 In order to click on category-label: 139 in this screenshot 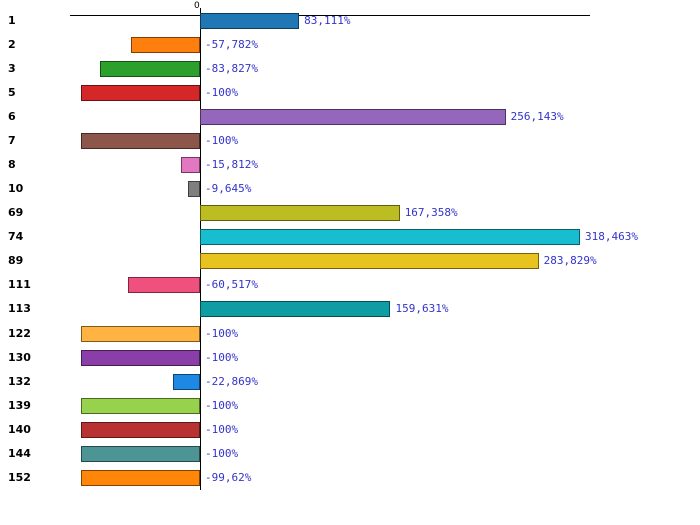, I will do `click(19, 405)`.